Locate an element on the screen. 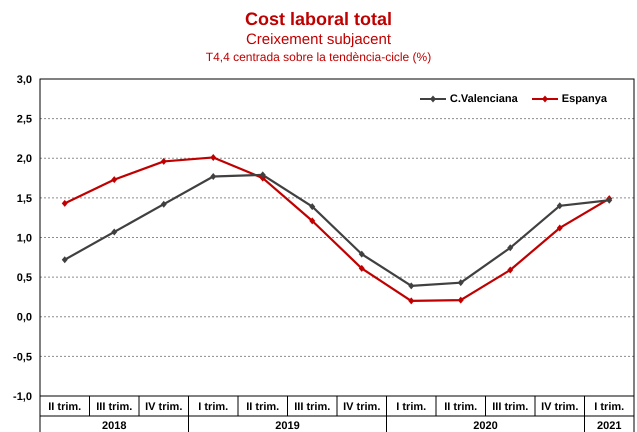  text: 2021 is located at coordinates (609, 426).